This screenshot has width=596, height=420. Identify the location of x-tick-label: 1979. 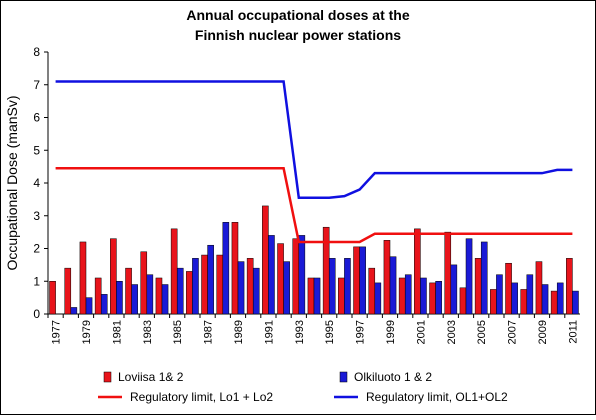
(87, 332).